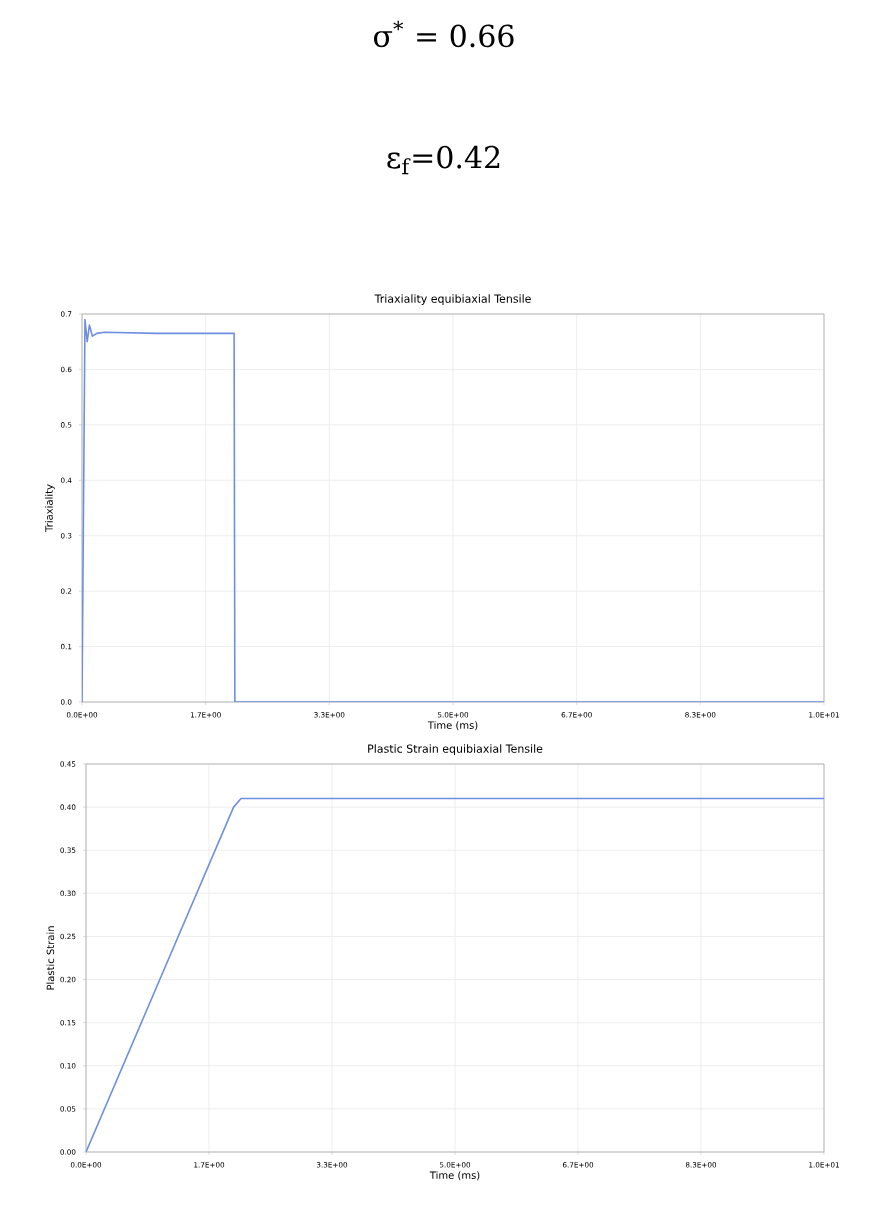 The width and height of the screenshot is (888, 1224). Describe the element at coordinates (443, 160) in the screenshot. I see `text: ε$_{f}$=0.42` at that location.